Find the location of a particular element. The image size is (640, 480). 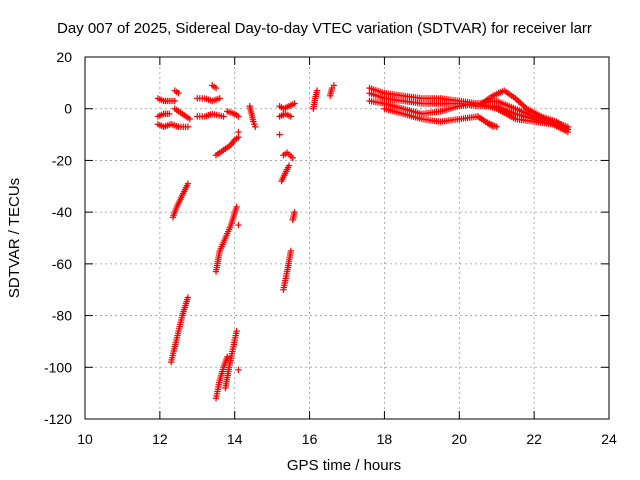

y-tick-label: 20 is located at coordinates (64, 57).